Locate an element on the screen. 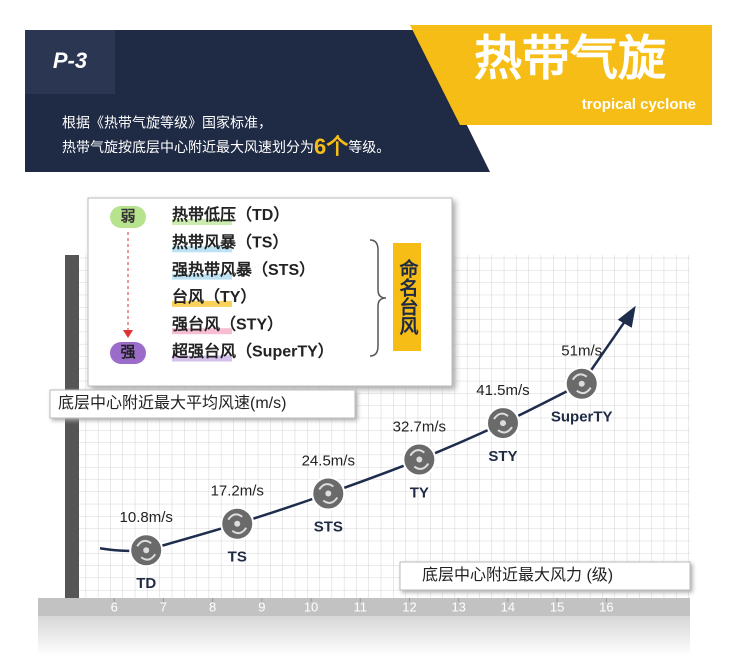 Image resolution: width=750 pixels, height=665 pixels. level-label: 热带风暴（TS） is located at coordinates (230, 242).